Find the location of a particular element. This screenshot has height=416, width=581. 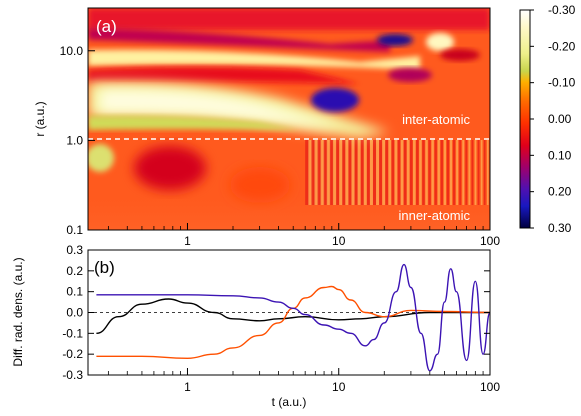

line-y-label: Diff. rad. dens. (a.u.) is located at coordinates (18, 311).